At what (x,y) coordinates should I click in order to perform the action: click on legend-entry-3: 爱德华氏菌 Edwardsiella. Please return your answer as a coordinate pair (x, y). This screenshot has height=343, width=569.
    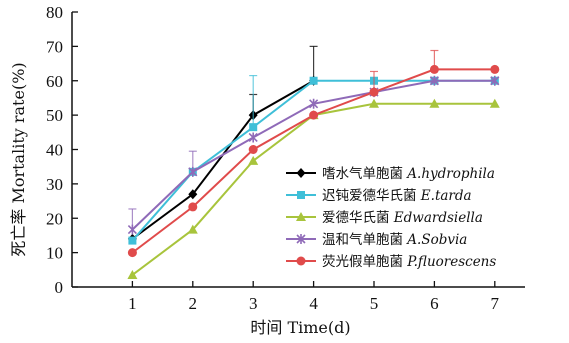
    Looking at the image, I should click on (384, 218).